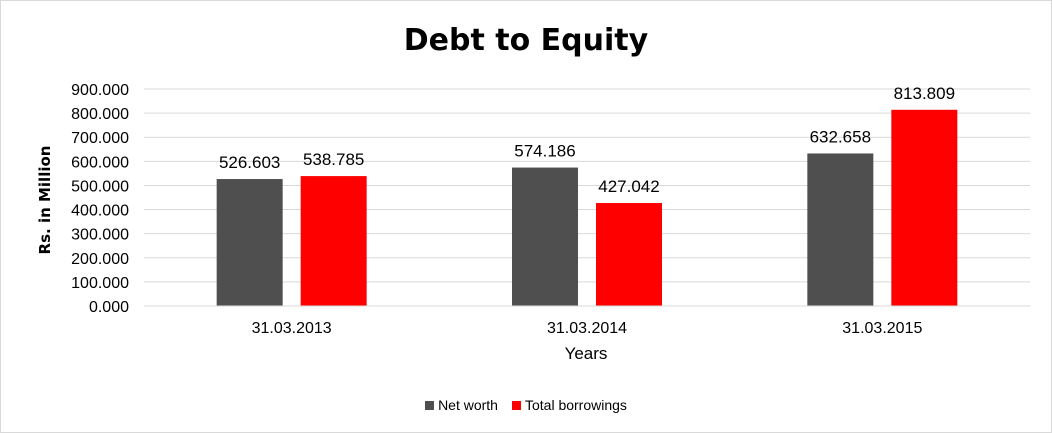 Image resolution: width=1052 pixels, height=433 pixels. I want to click on data-label: 813.809, so click(924, 93).